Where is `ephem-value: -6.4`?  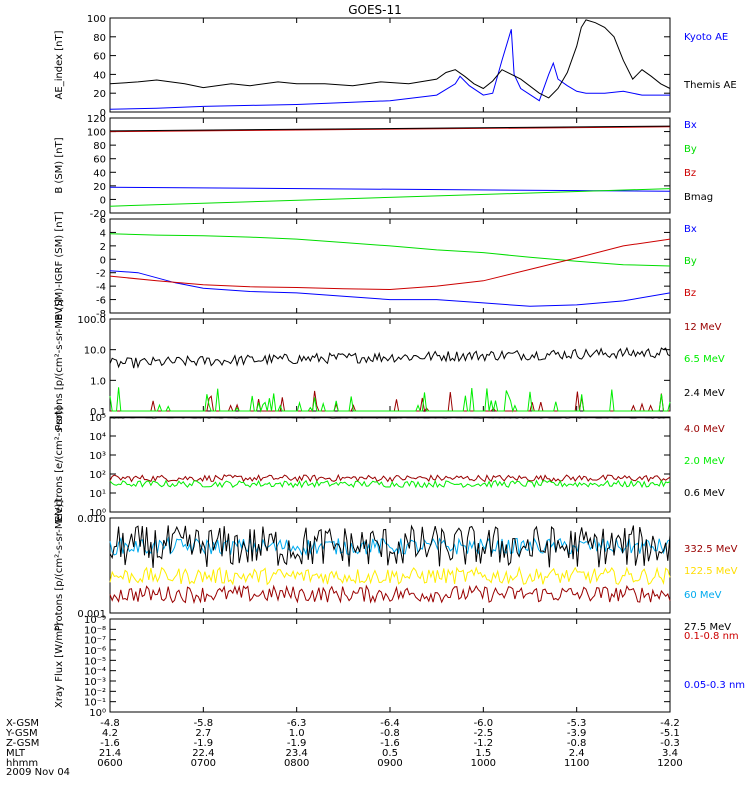
ephem-value: -6.4 is located at coordinates (390, 723).